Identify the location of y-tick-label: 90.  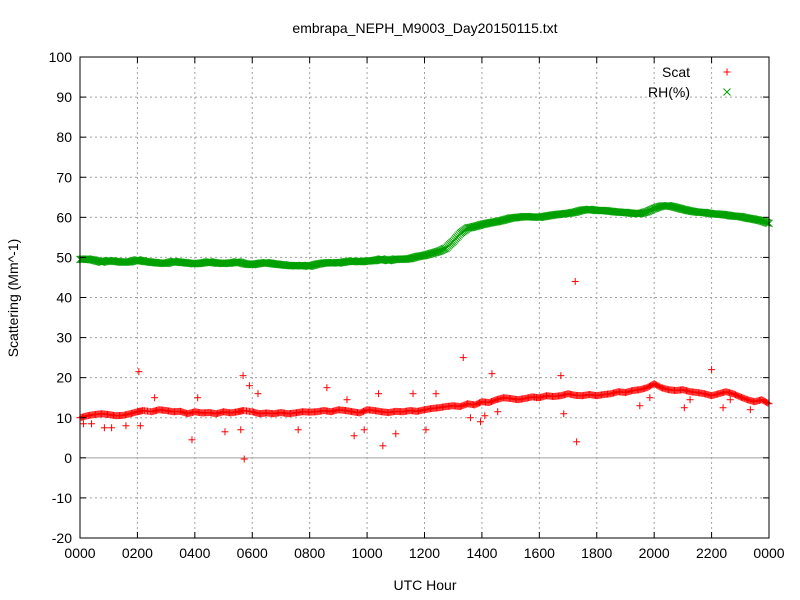
(64, 97).